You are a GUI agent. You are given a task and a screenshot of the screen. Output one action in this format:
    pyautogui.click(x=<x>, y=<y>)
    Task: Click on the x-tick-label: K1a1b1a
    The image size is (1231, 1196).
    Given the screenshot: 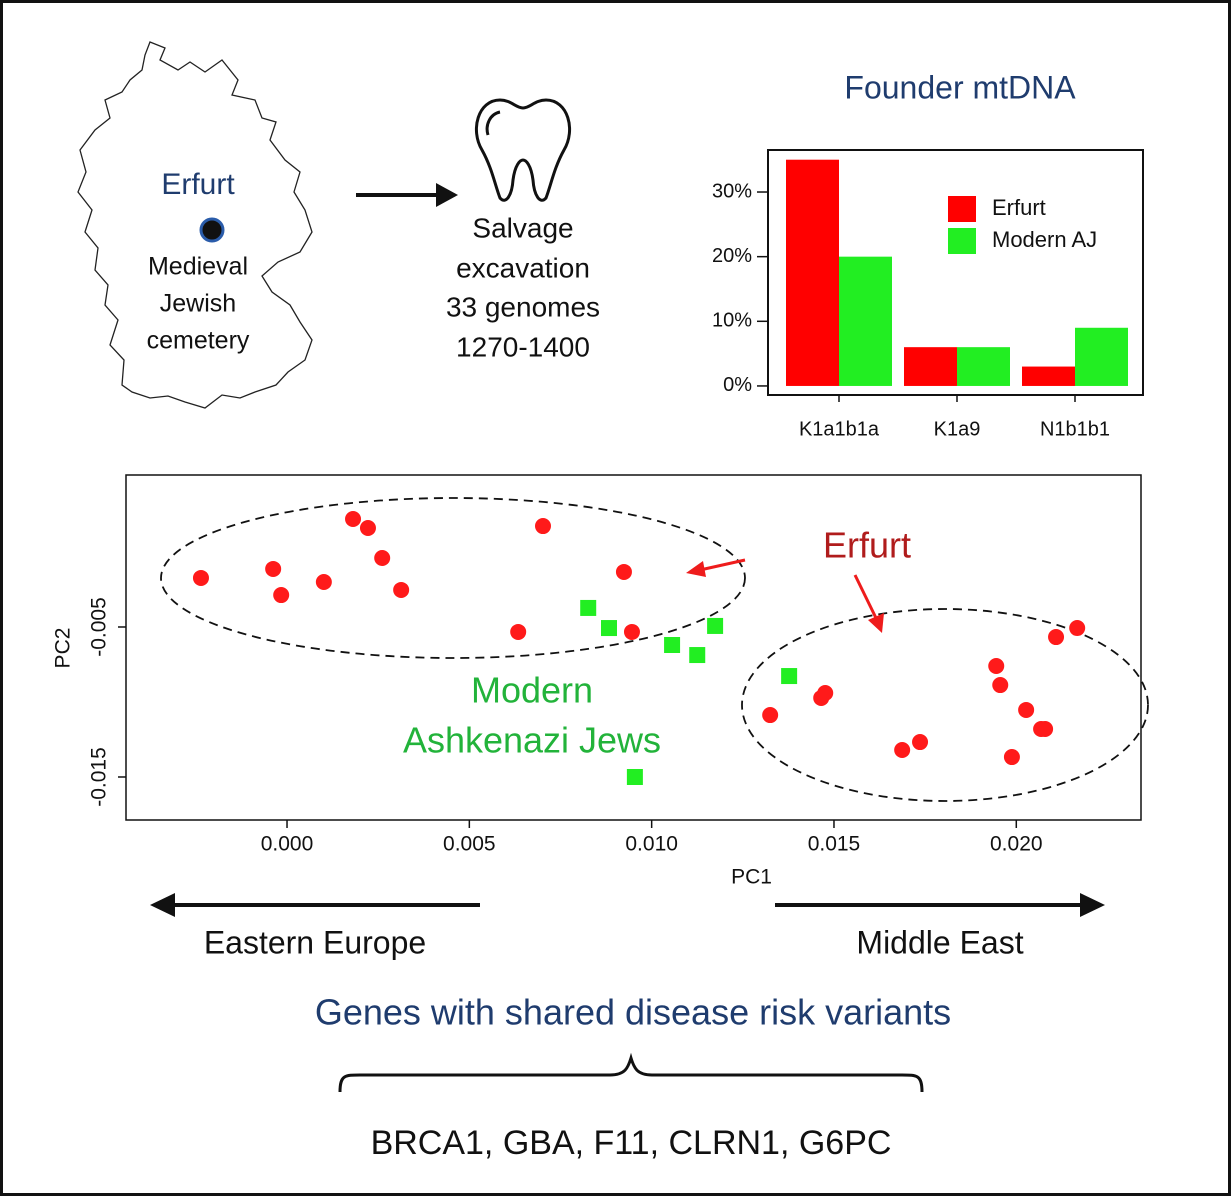 What is the action you would take?
    pyautogui.click(x=839, y=429)
    